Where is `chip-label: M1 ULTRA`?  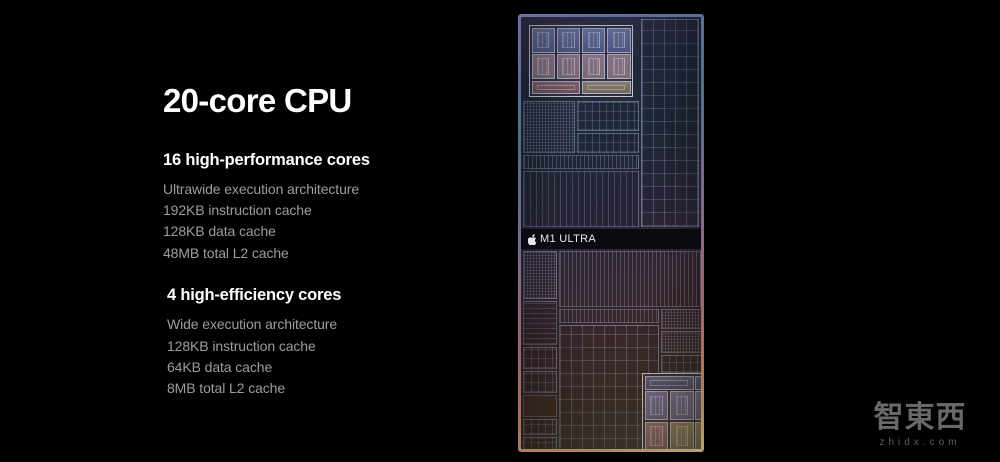
chip-label: M1 ULTRA is located at coordinates (568, 239).